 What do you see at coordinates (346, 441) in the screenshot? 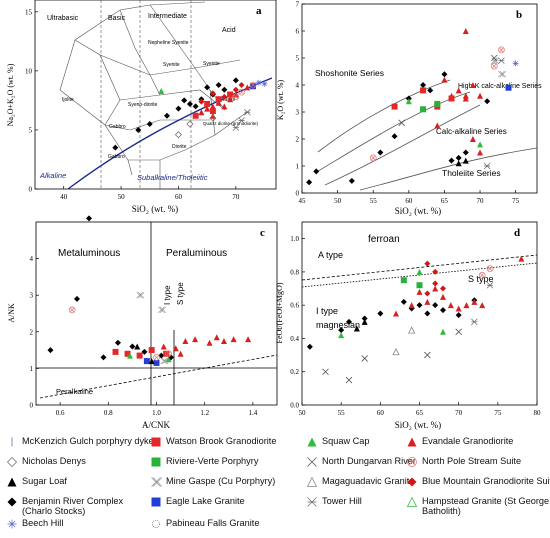
I see `legend-label: Squaw Cap` at bounding box center [346, 441].